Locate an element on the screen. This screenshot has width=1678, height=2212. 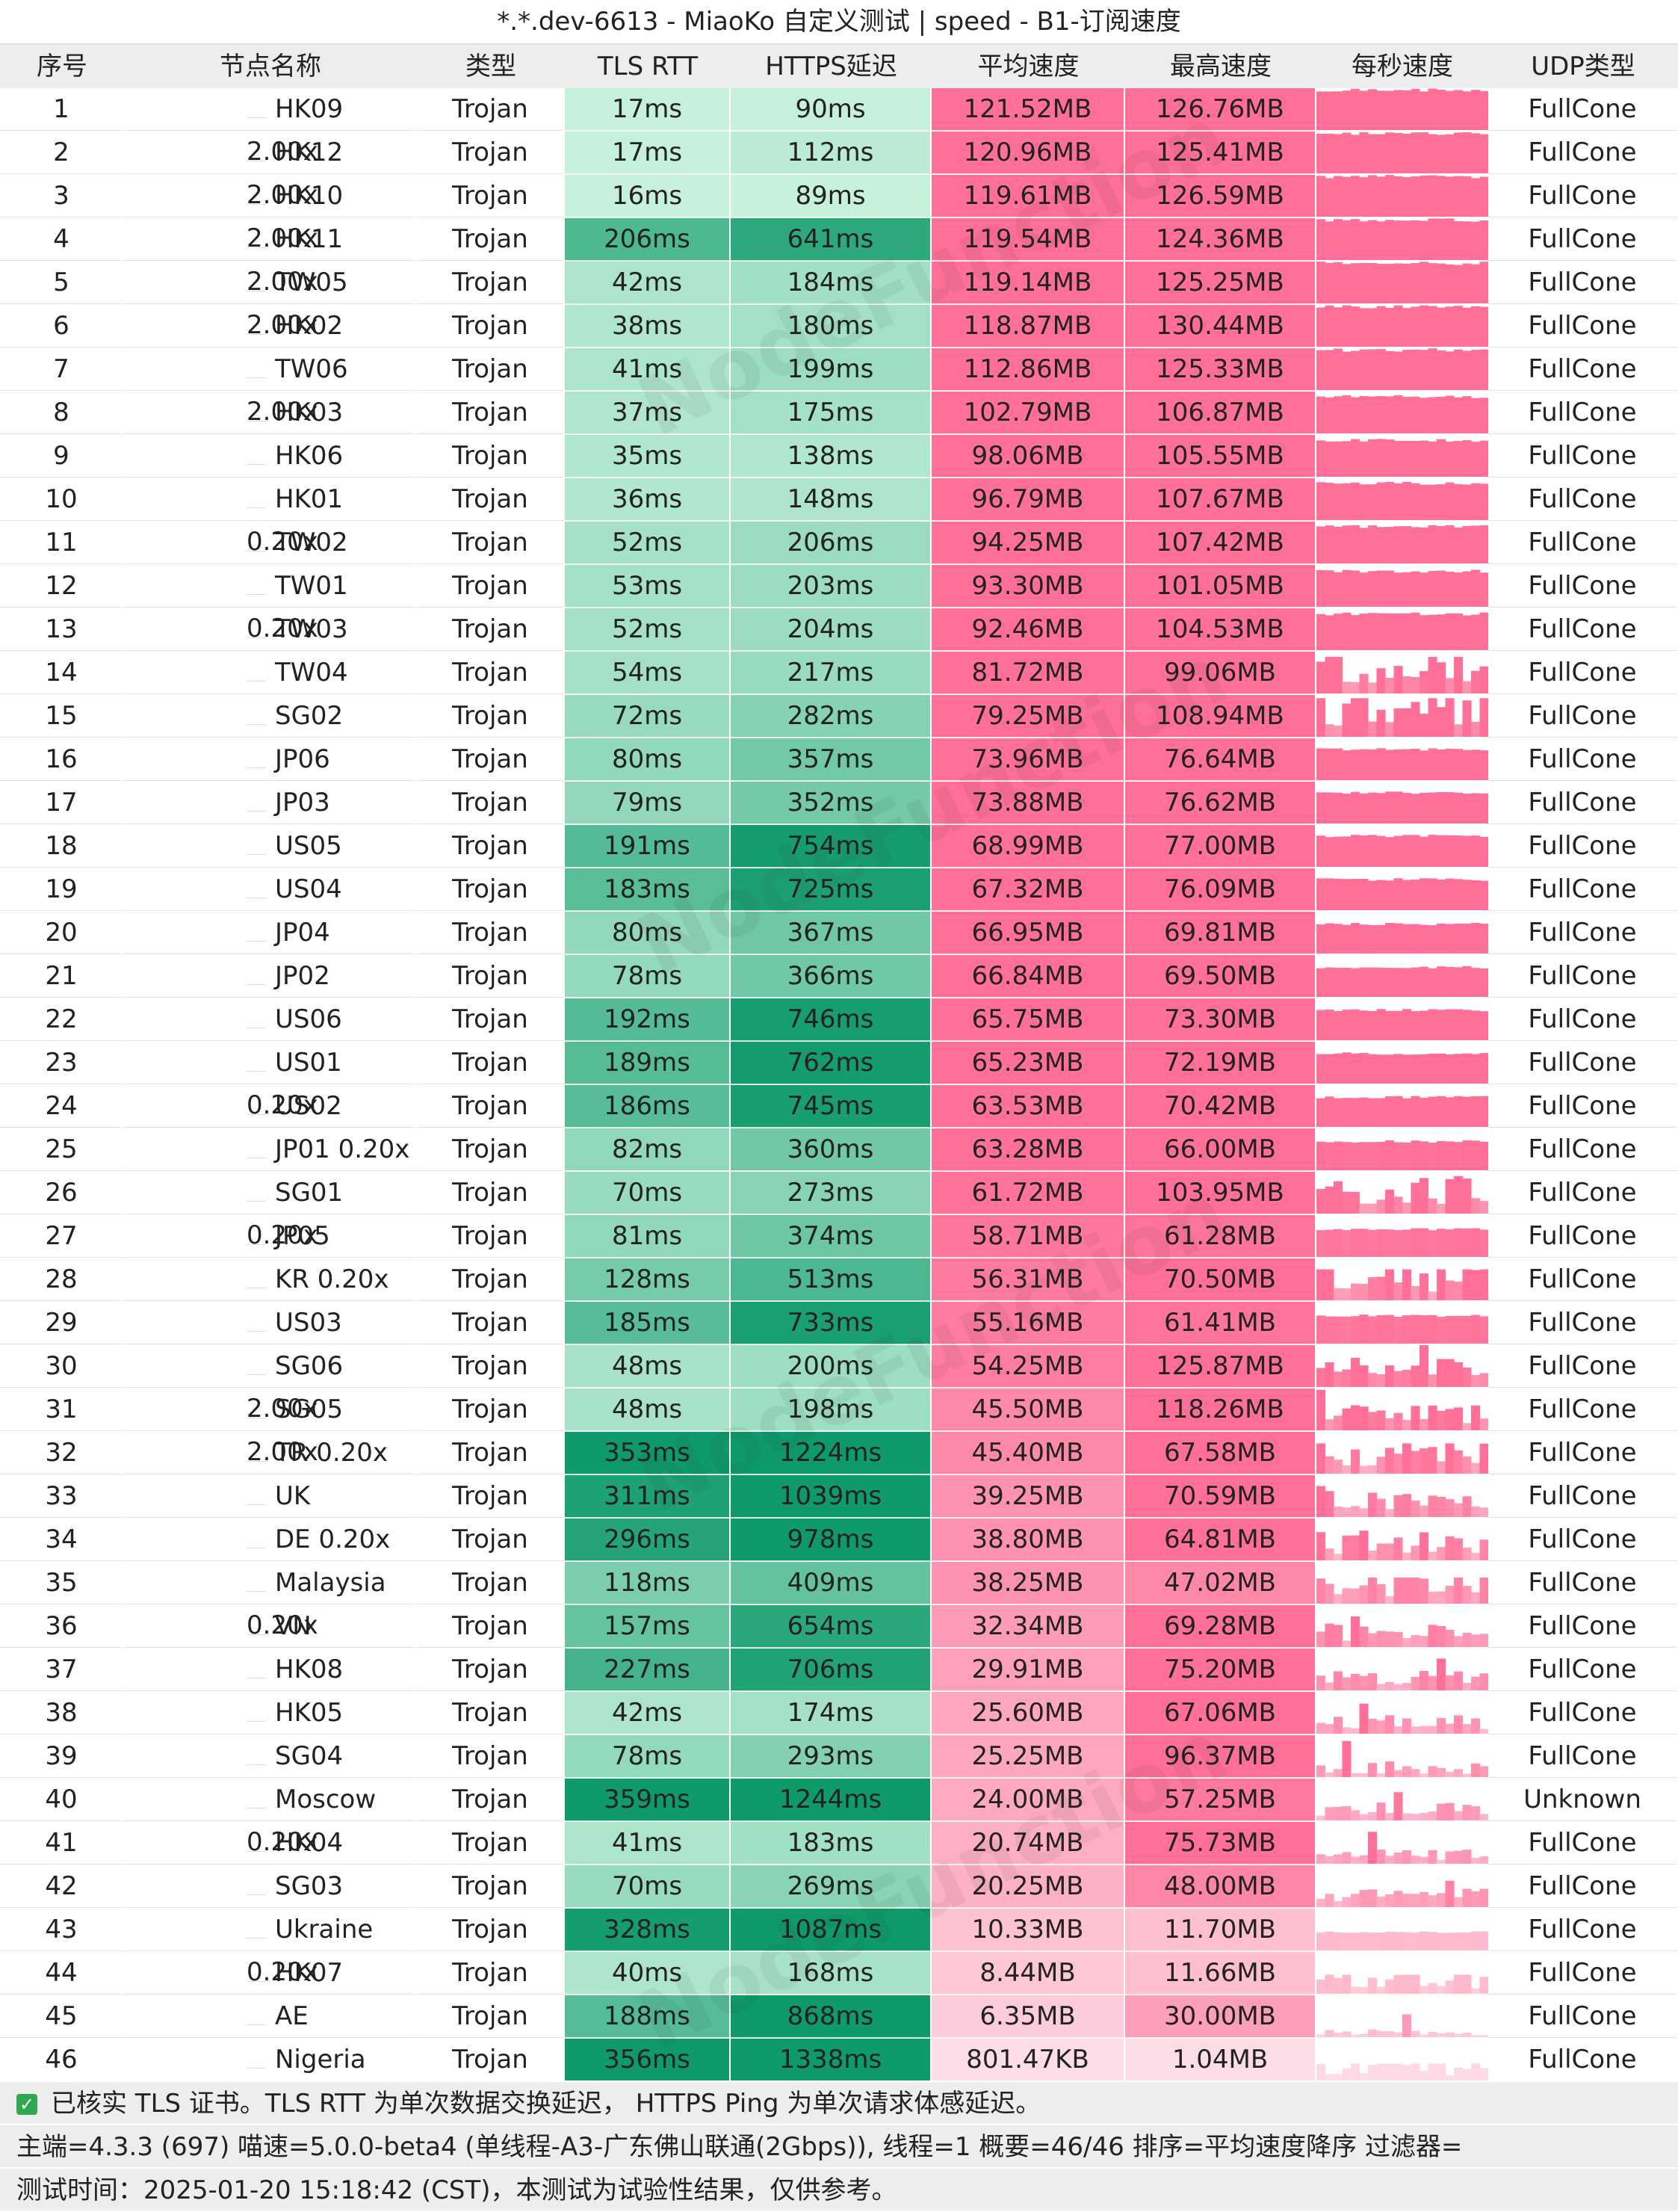
tls-cell: 359ms is located at coordinates (648, 1800).